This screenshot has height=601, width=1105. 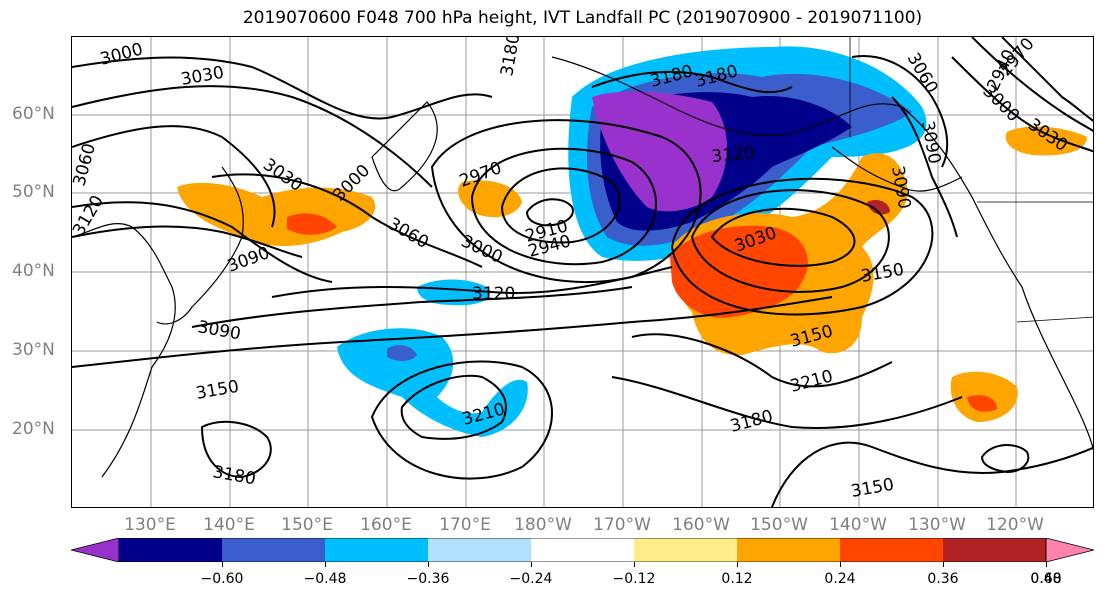 I want to click on ivt-shade-pacific-blob, so click(x=432, y=382).